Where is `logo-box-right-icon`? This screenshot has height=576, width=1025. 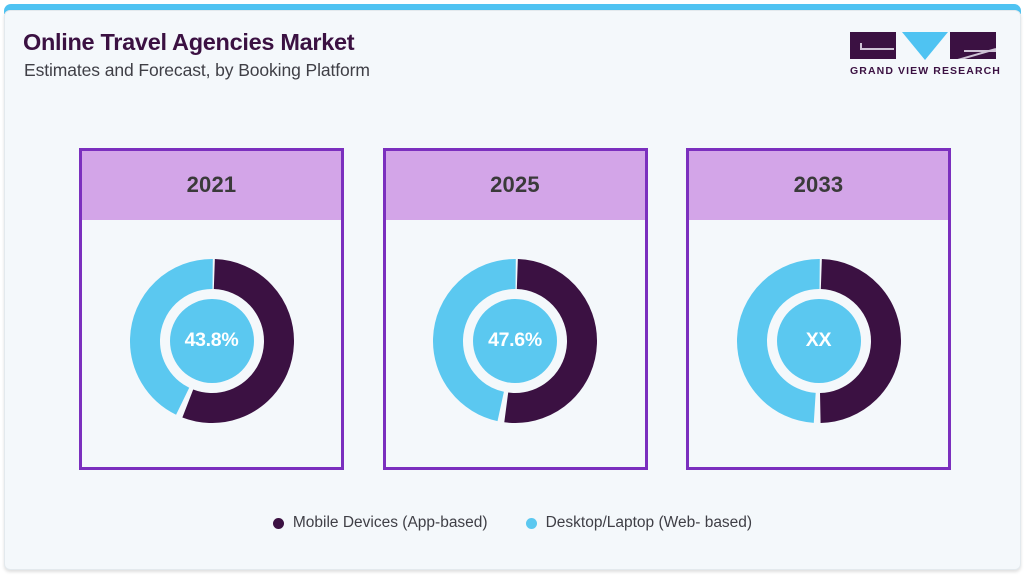 logo-box-right-icon is located at coordinates (973, 45).